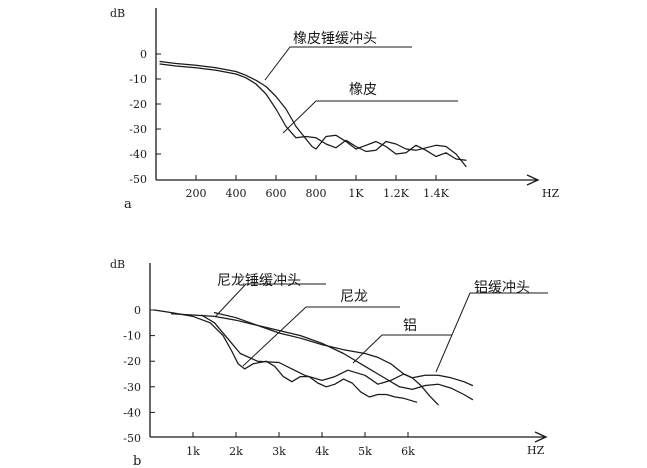 The width and height of the screenshot is (647, 468). Describe the element at coordinates (363, 90) in the screenshot. I see `series-label: 橡皮` at that location.